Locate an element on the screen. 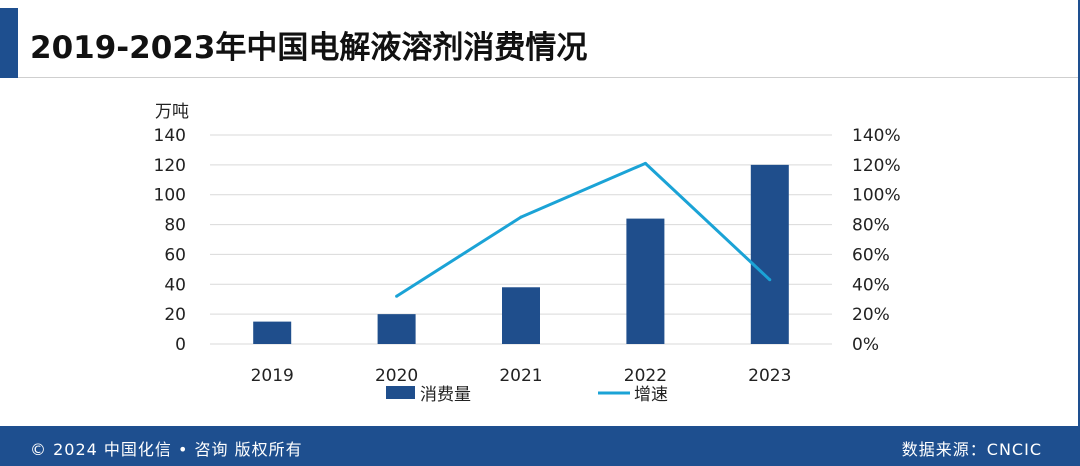 The image size is (1080, 466). x-tick-label: 2021 is located at coordinates (520, 376).